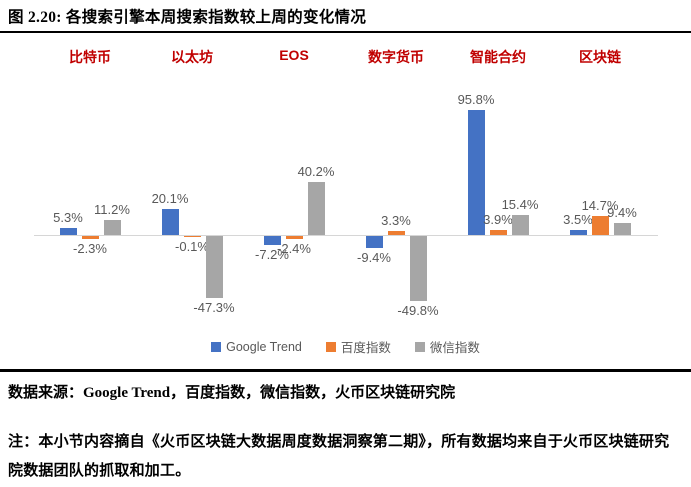  I want to click on figure-header: 图 2.20: 各搜索引擎本周搜索指数较上周的变化情况, so click(345, 16).